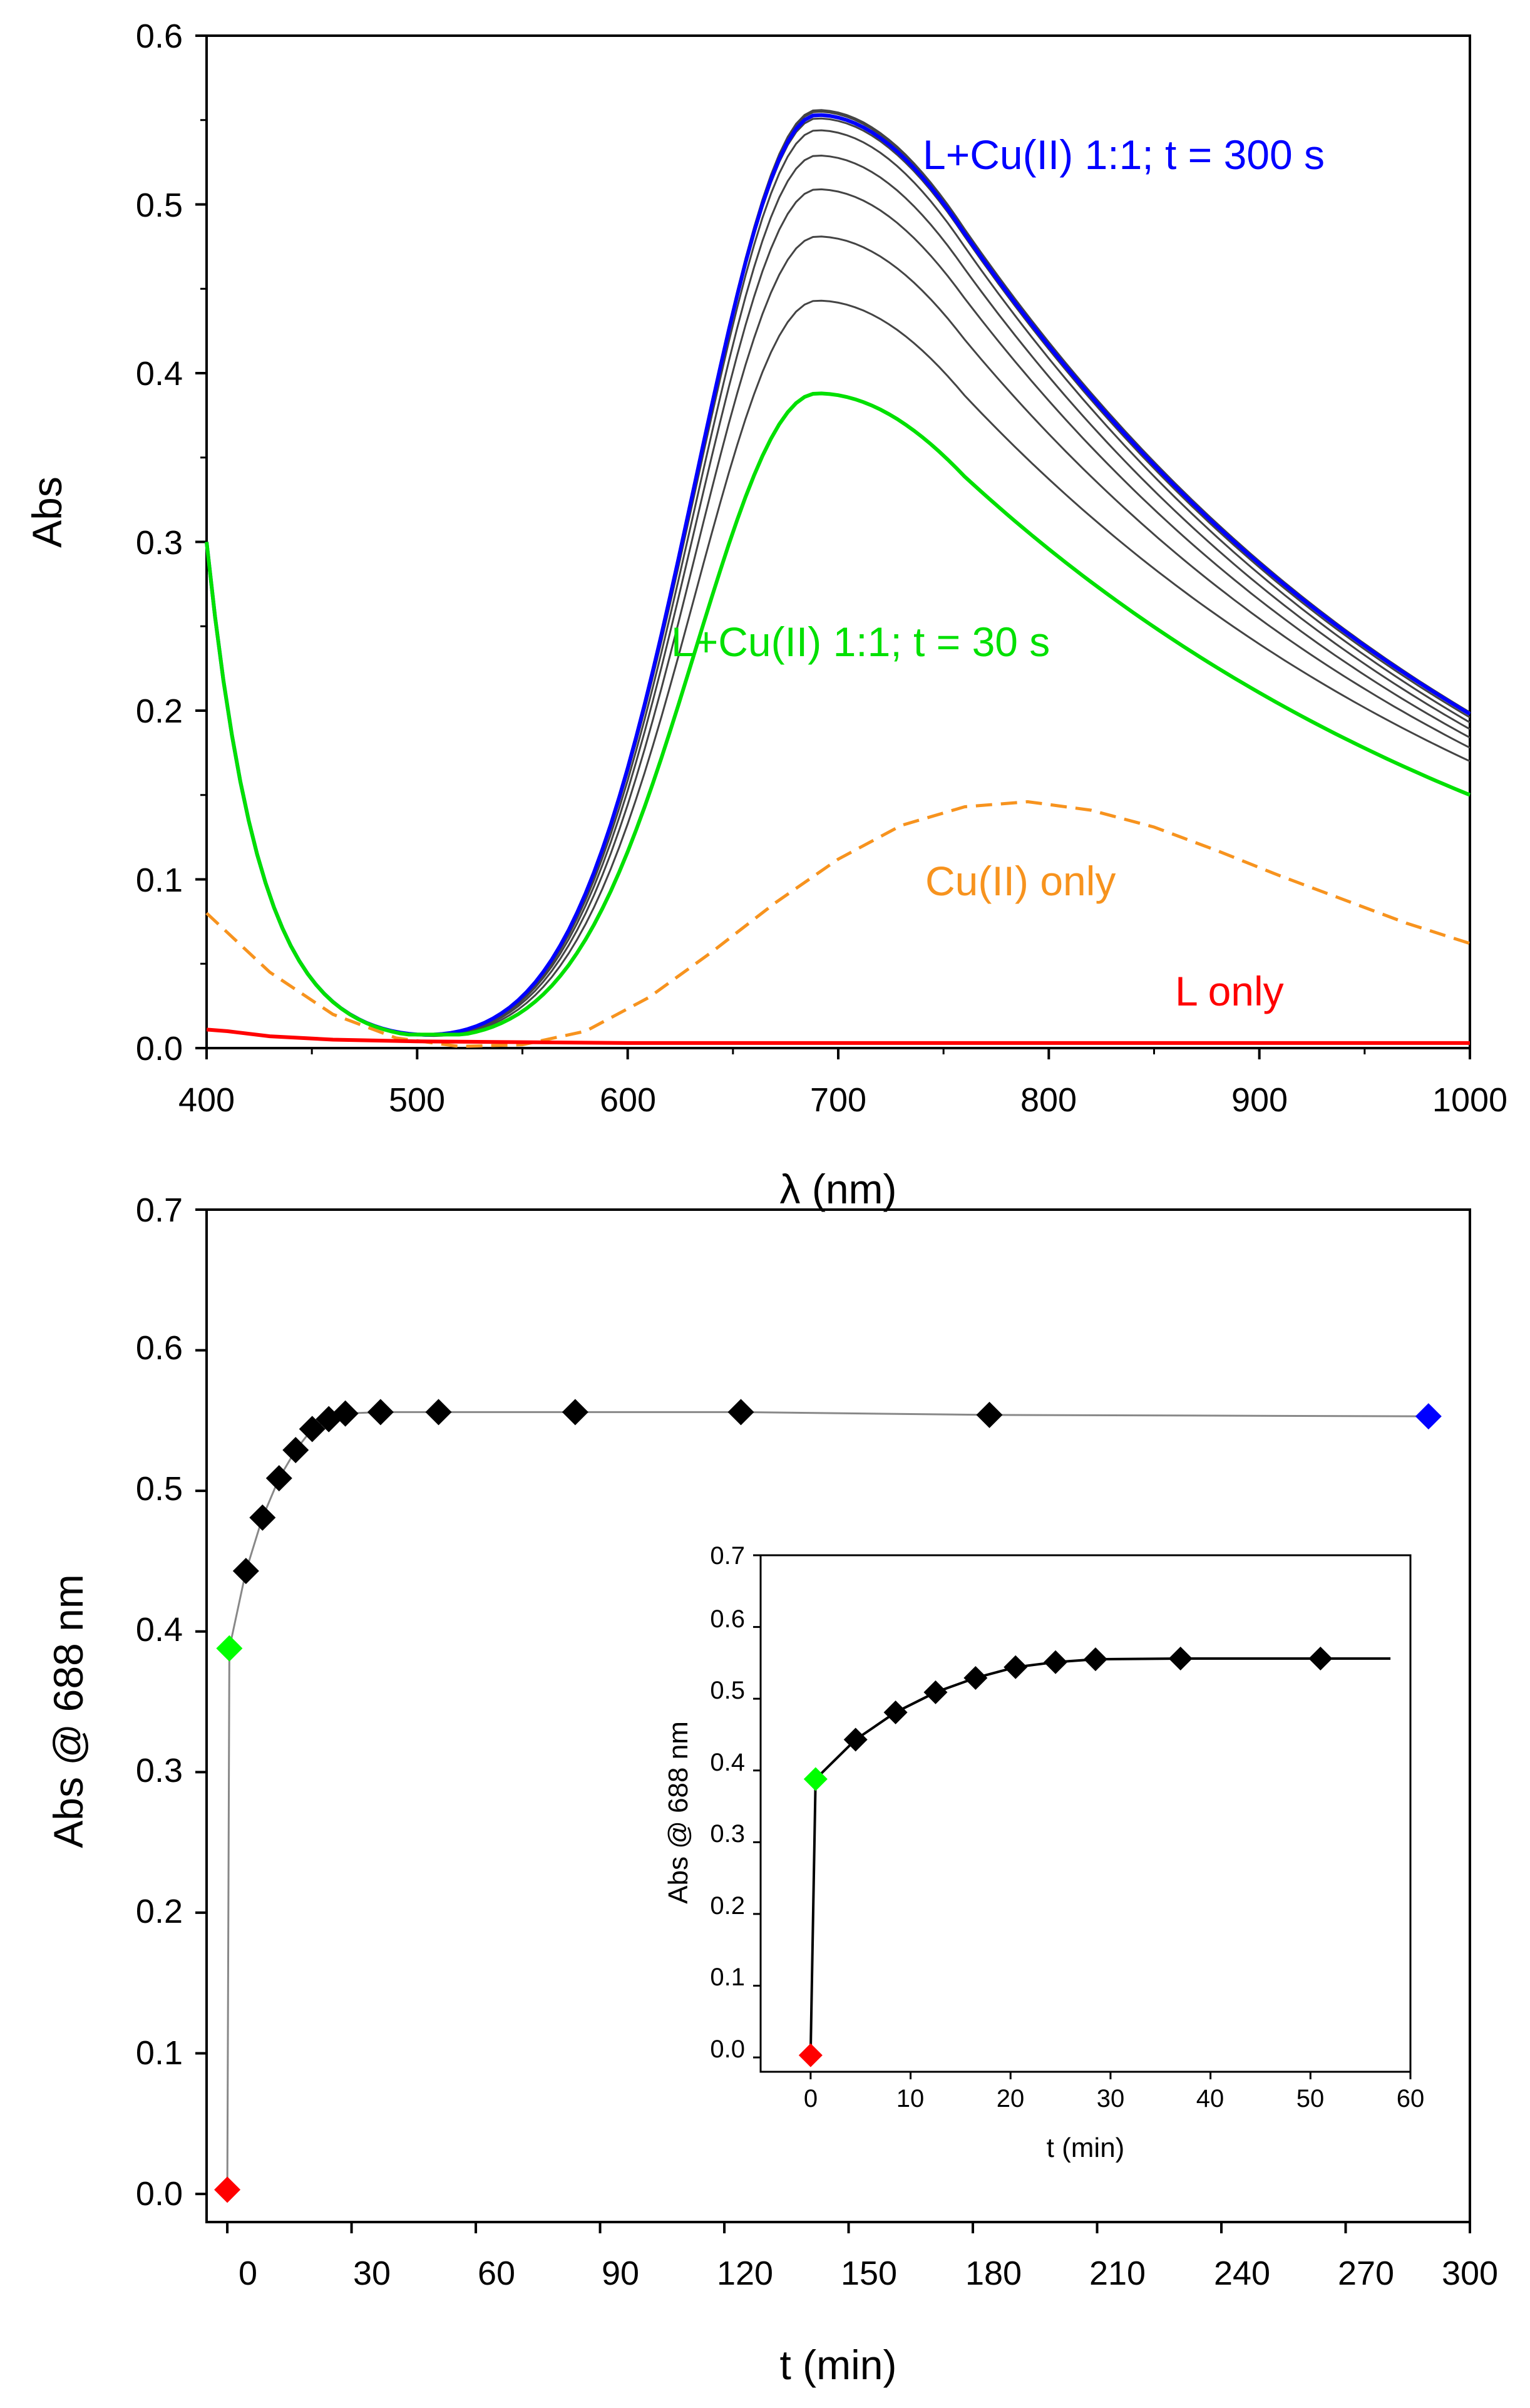 The width and height of the screenshot is (1530, 2408). I want to click on spectra-x-tick-label: 700, so click(838, 1100).